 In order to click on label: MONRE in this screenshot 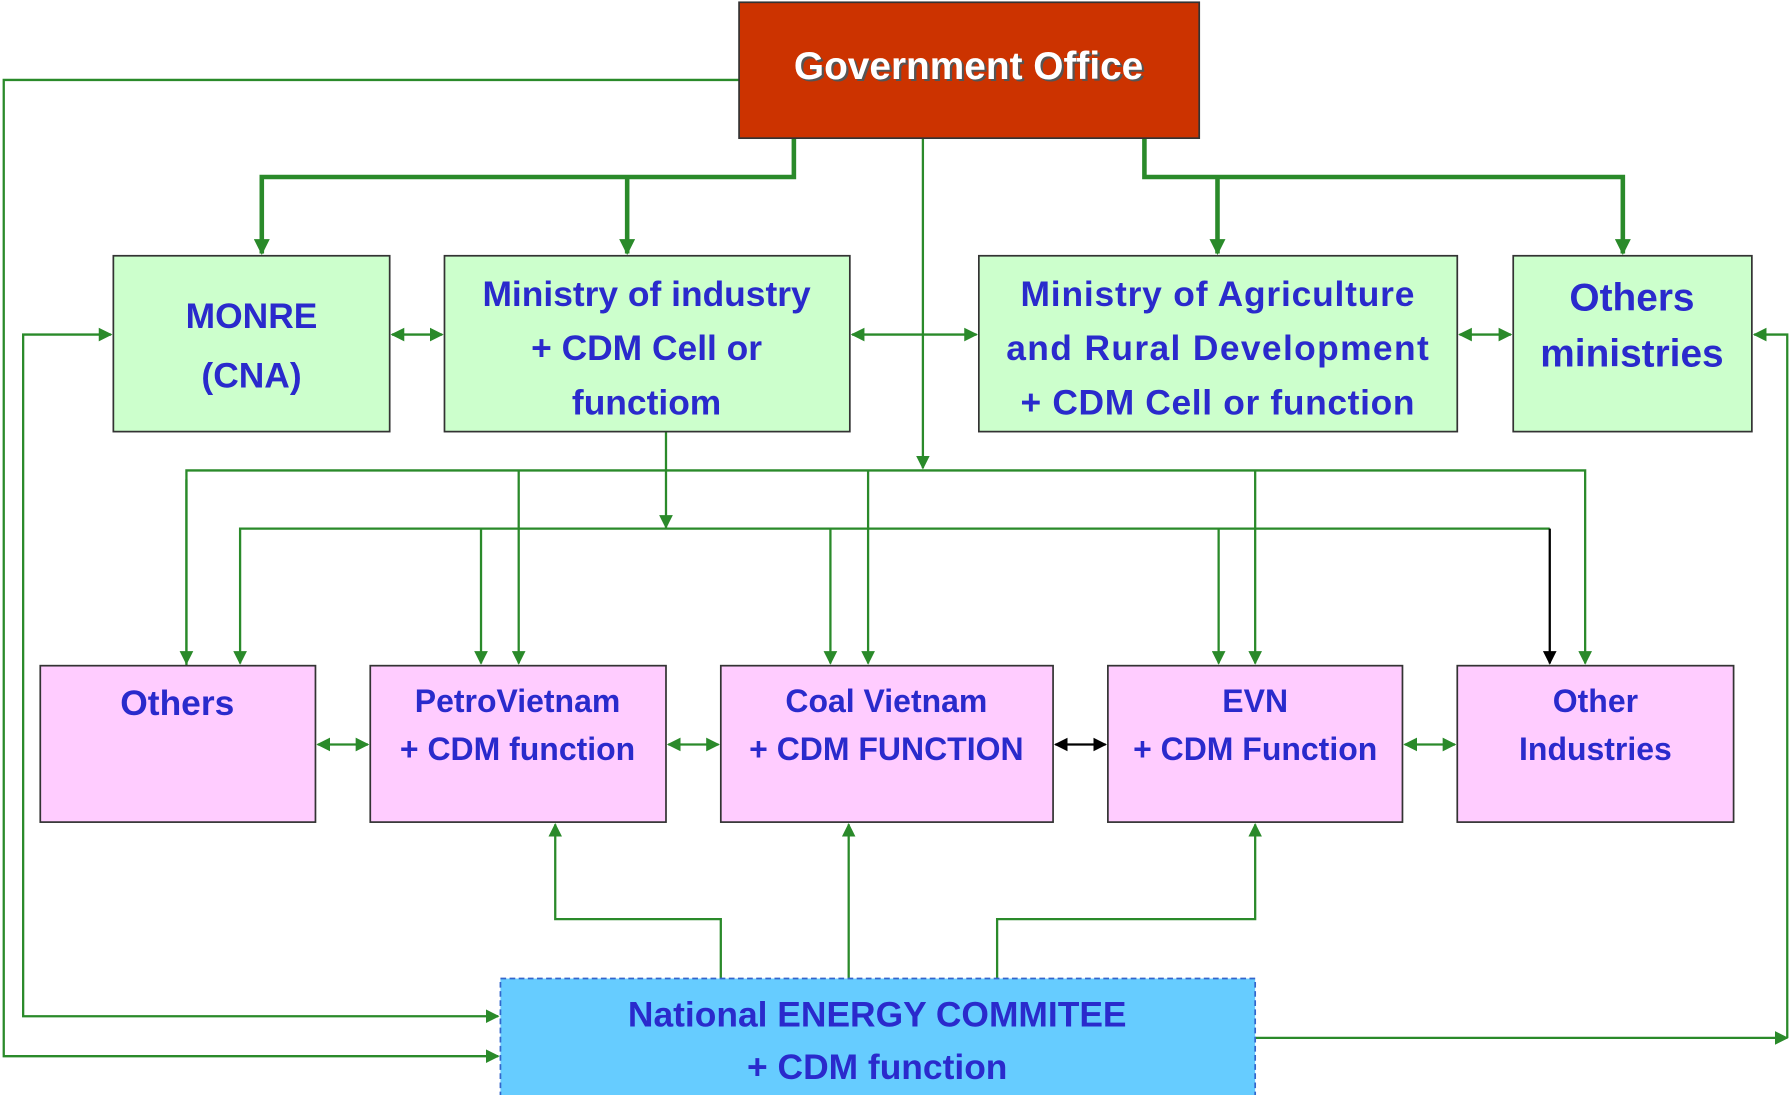, I will do `click(252, 316)`.